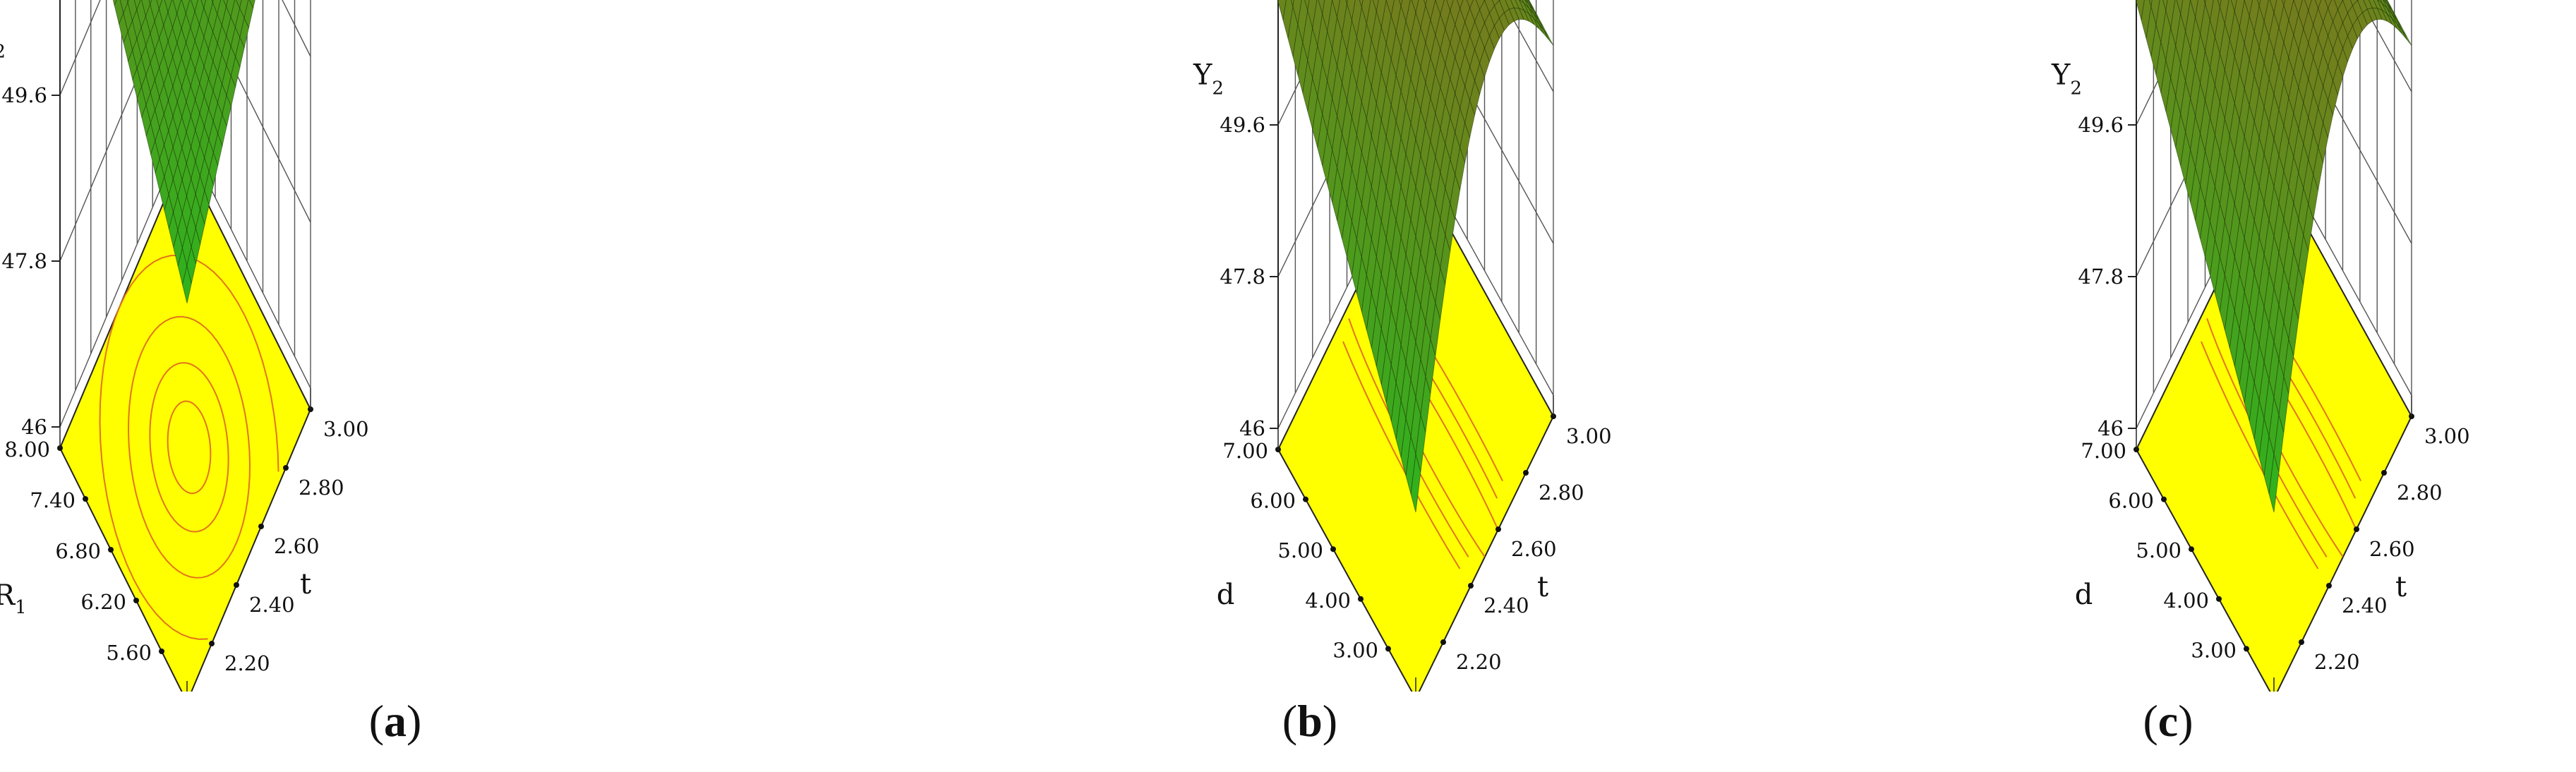 Image resolution: width=2576 pixels, height=772 pixels. I want to click on y-tick-label: 6.80, so click(78, 551).